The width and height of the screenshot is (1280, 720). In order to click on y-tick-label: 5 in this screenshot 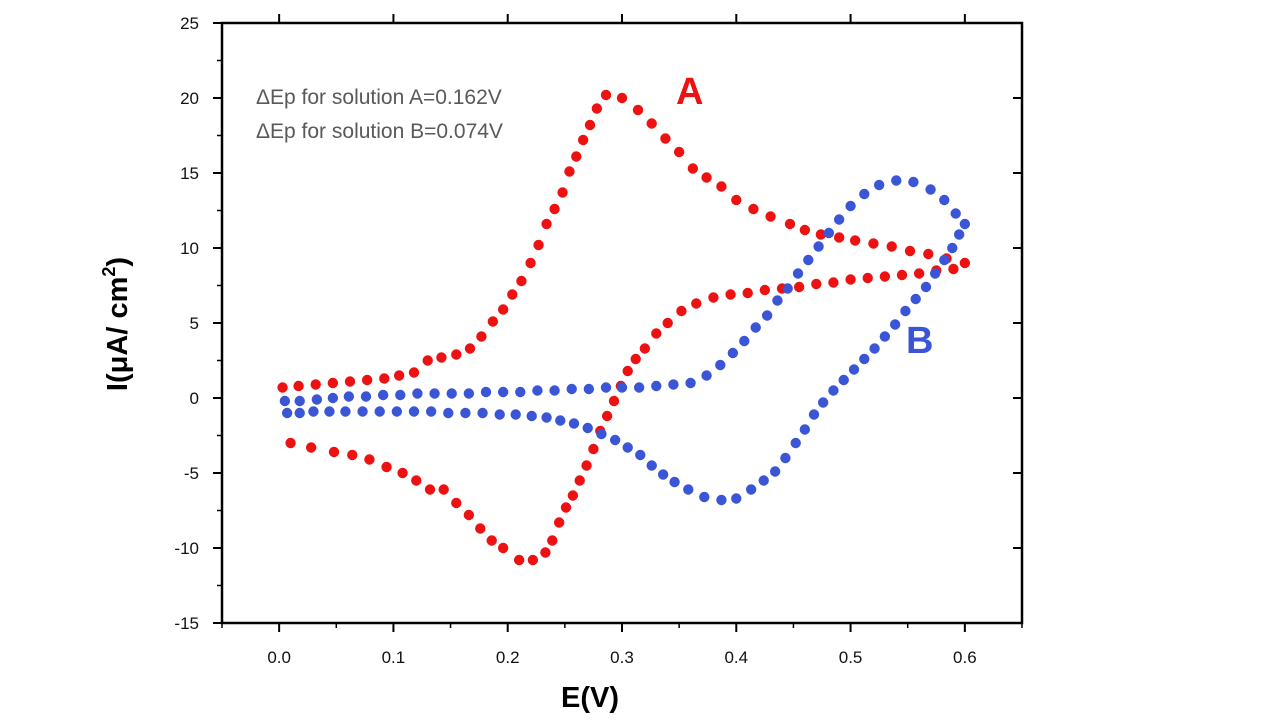, I will do `click(194, 323)`.